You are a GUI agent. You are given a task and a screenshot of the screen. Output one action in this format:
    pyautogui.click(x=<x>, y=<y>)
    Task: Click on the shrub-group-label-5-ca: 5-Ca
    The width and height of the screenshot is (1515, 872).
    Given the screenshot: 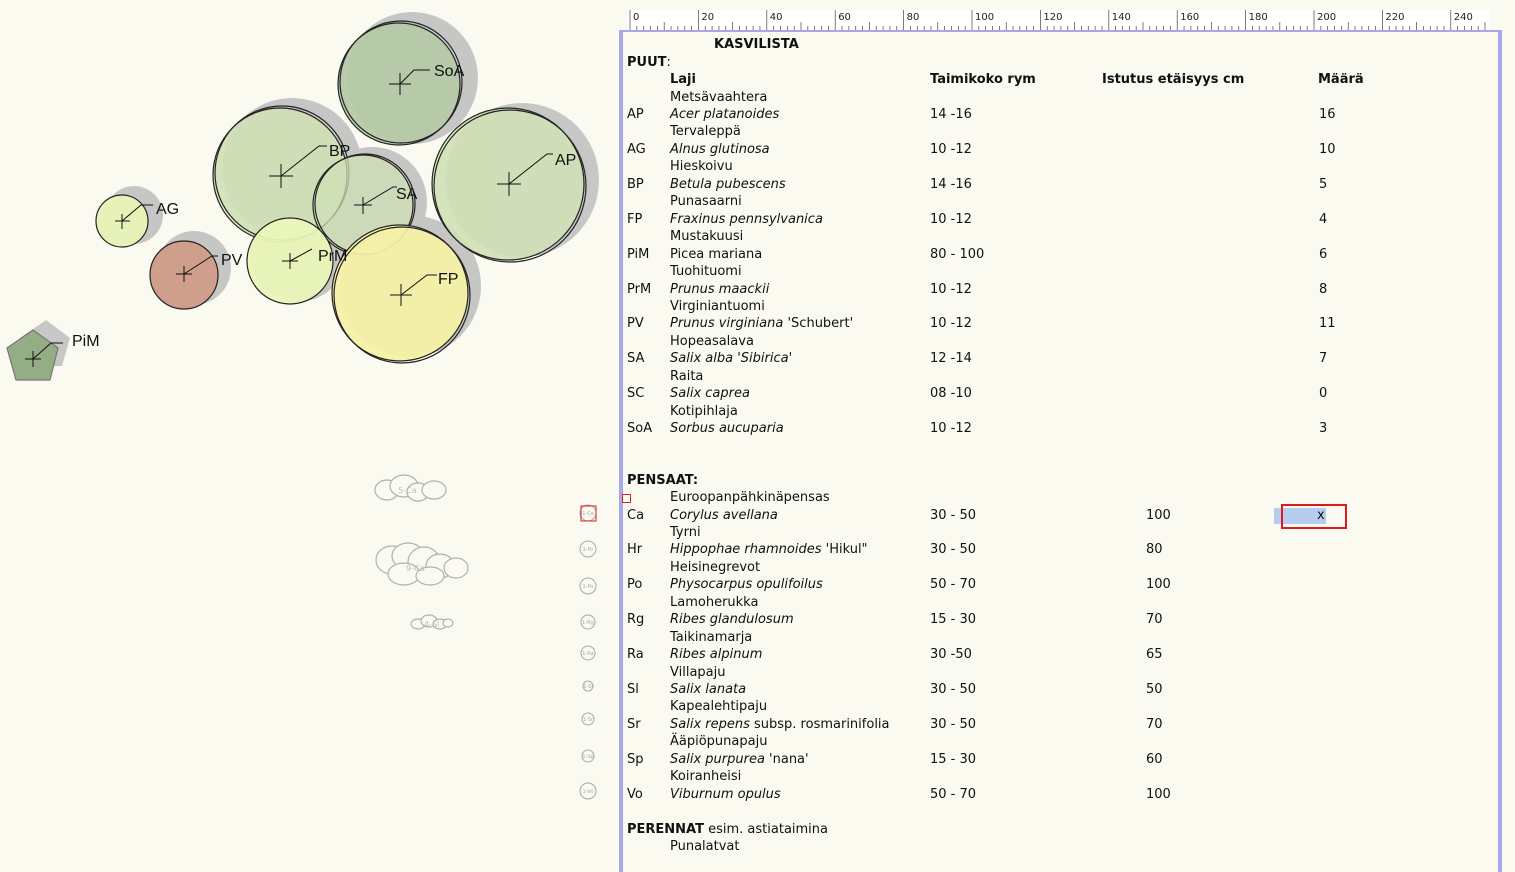 What is the action you would take?
    pyautogui.click(x=407, y=490)
    